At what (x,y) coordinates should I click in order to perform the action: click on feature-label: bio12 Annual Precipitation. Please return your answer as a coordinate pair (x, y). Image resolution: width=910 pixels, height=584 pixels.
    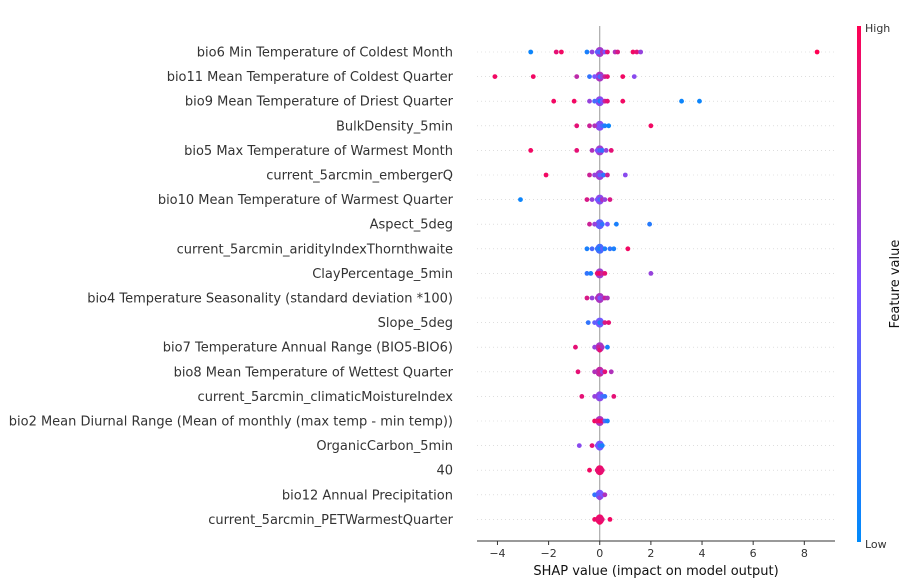
    Looking at the image, I should click on (367, 495).